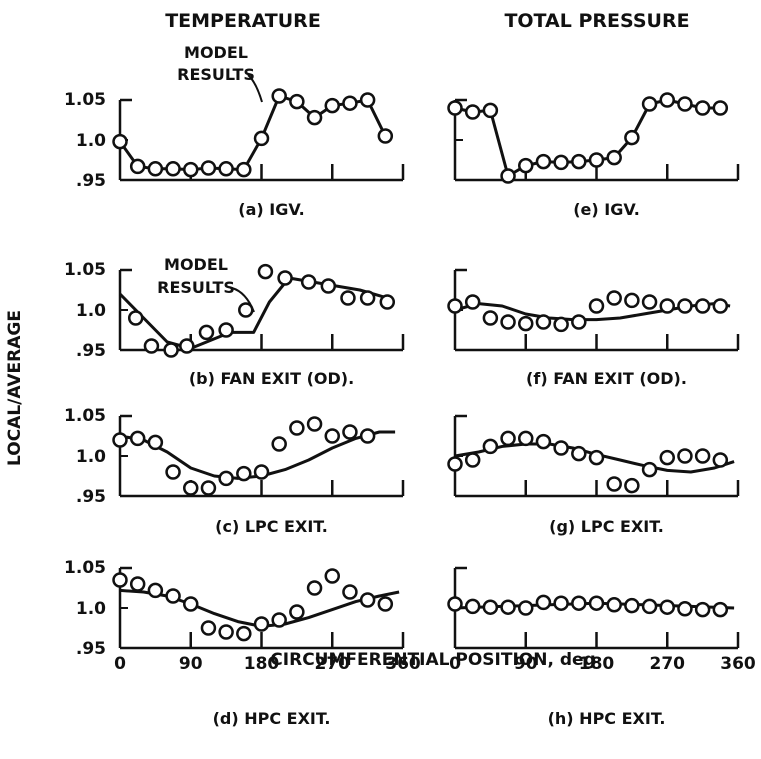 The width and height of the screenshot is (761, 759). I want to click on panel-caption: (h) HPC EXIT., so click(607, 718).